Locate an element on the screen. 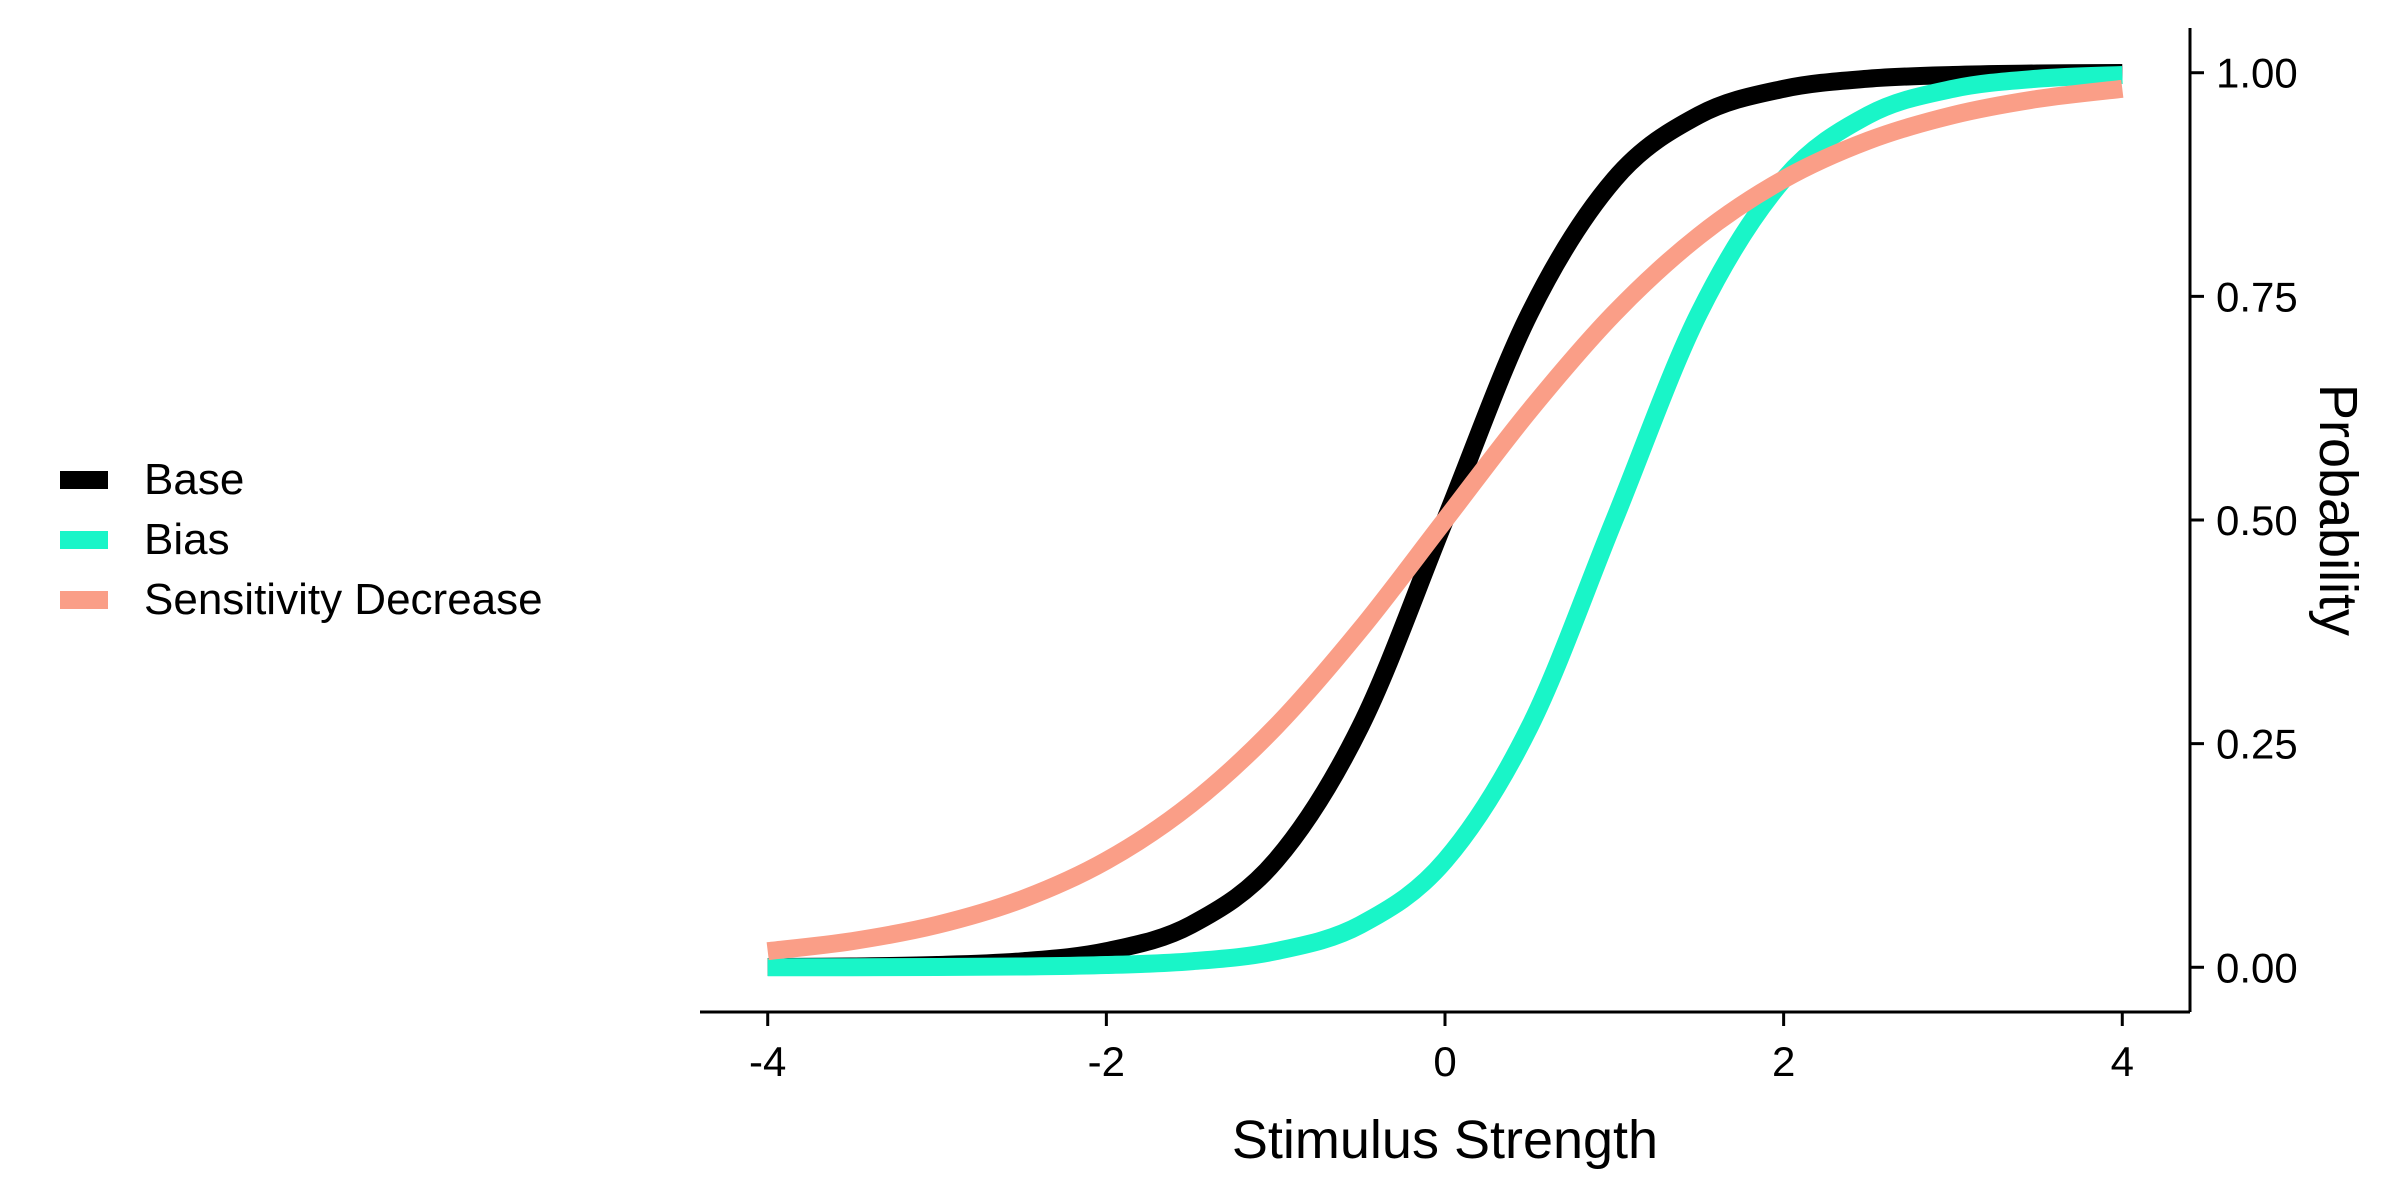  legend-label-bias: Bias is located at coordinates (187, 539).